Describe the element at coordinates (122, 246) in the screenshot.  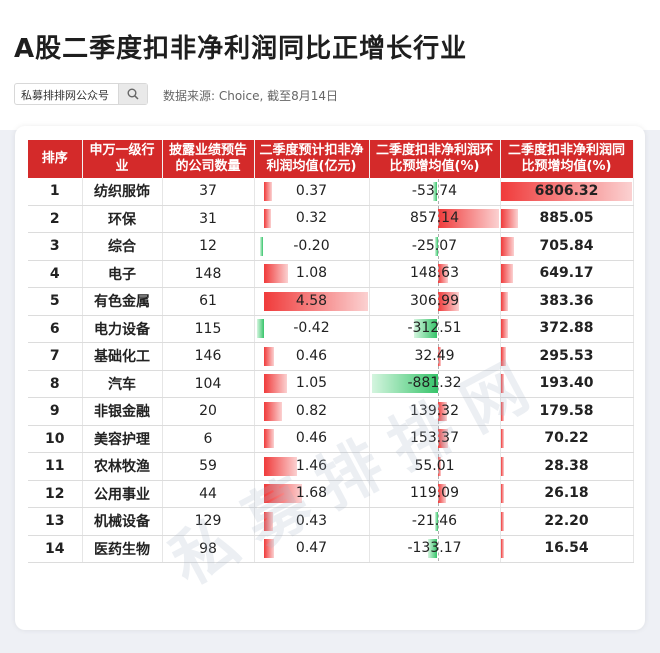
I see `industry-cell: 综合` at that location.